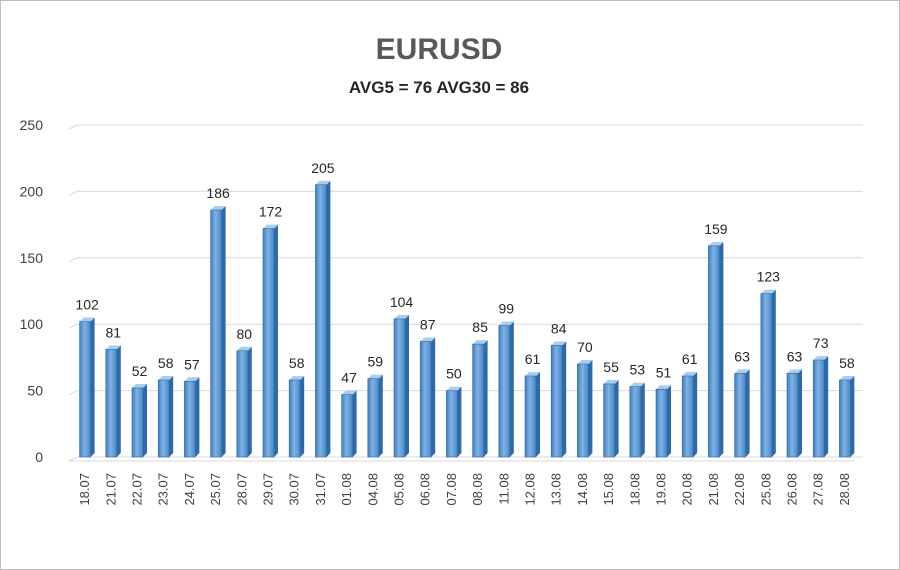  What do you see at coordinates (32, 324) in the screenshot?
I see `y-tick-label: 100` at bounding box center [32, 324].